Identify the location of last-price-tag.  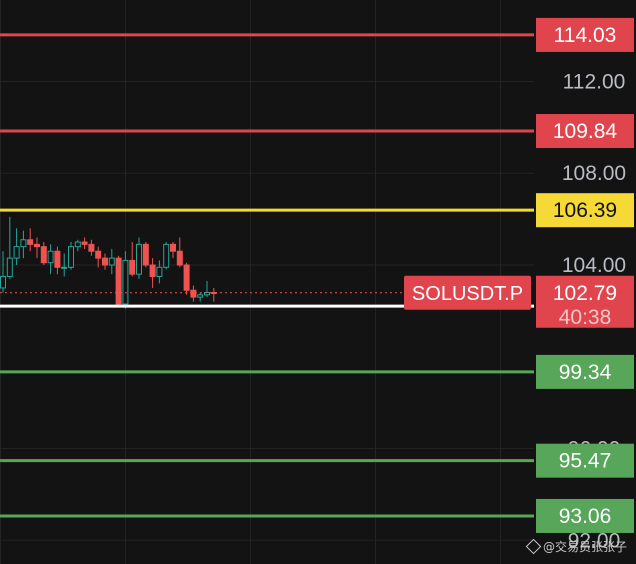
(585, 301).